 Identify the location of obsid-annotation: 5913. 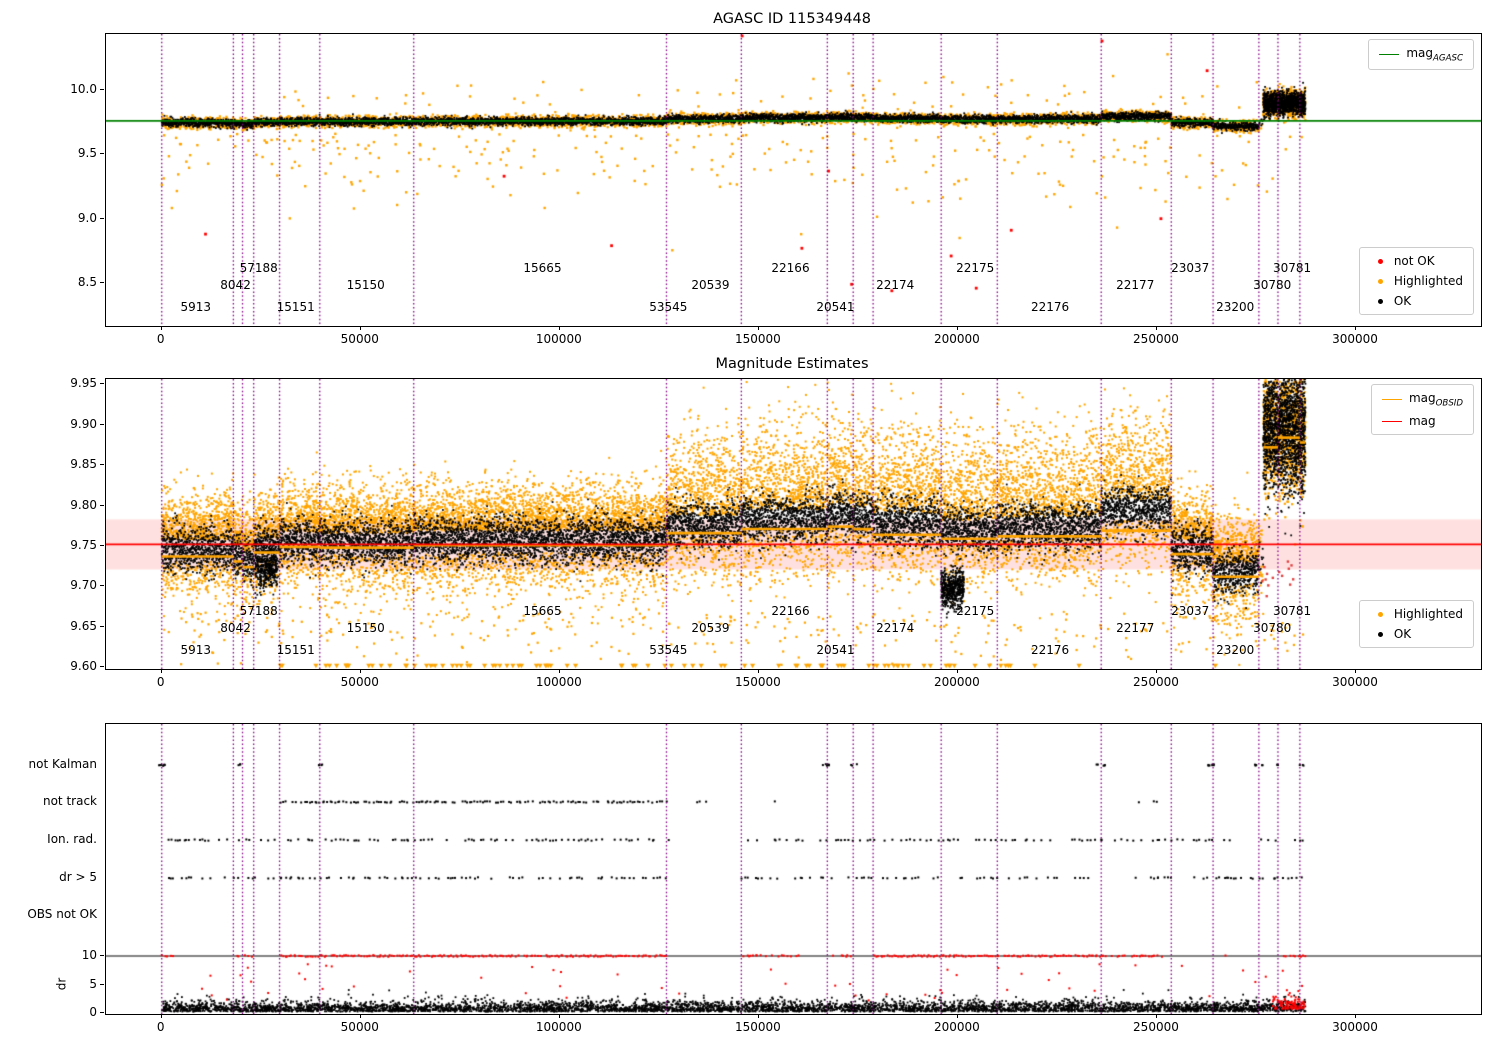
(196, 650).